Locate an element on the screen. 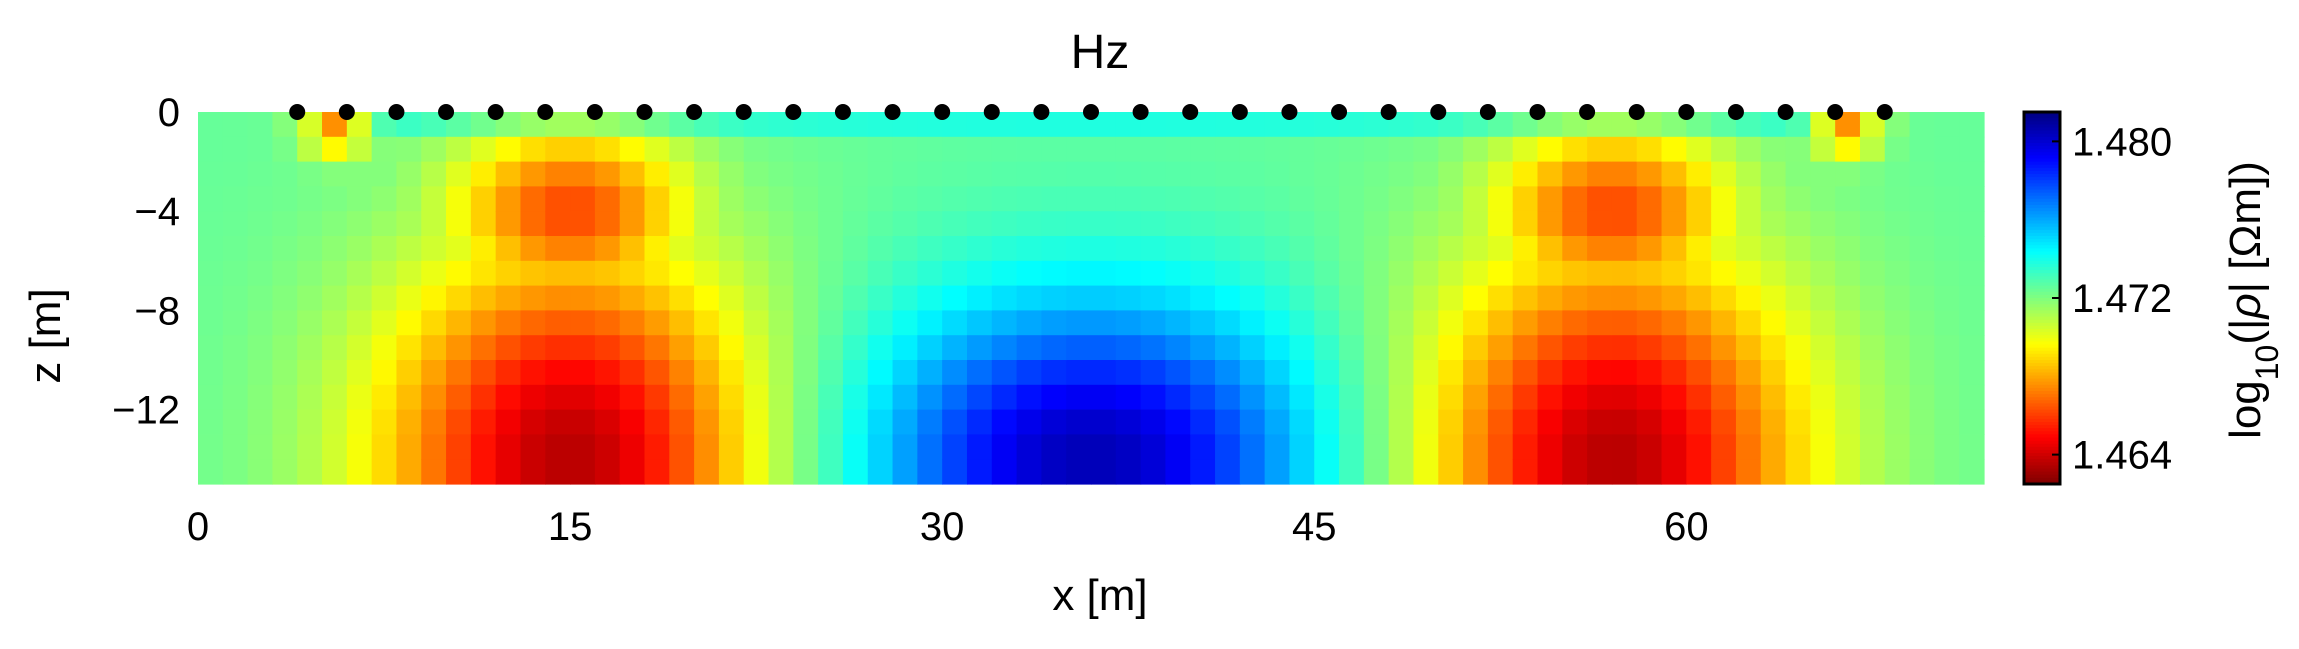  colorbar: 1.464 1.472 1.480 is located at coordinates (2097, 298).